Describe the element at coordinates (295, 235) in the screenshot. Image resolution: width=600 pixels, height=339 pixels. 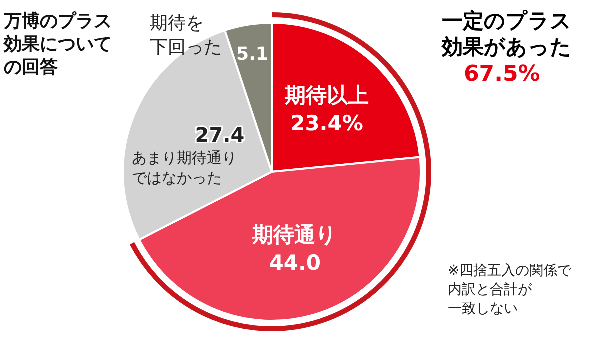
I see `slice-label: 期待通り` at that location.